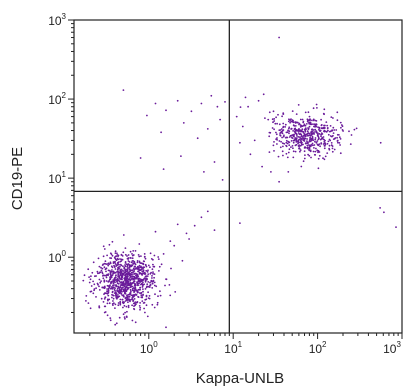  I want to click on x-tick-label: 103, so click(392, 348).